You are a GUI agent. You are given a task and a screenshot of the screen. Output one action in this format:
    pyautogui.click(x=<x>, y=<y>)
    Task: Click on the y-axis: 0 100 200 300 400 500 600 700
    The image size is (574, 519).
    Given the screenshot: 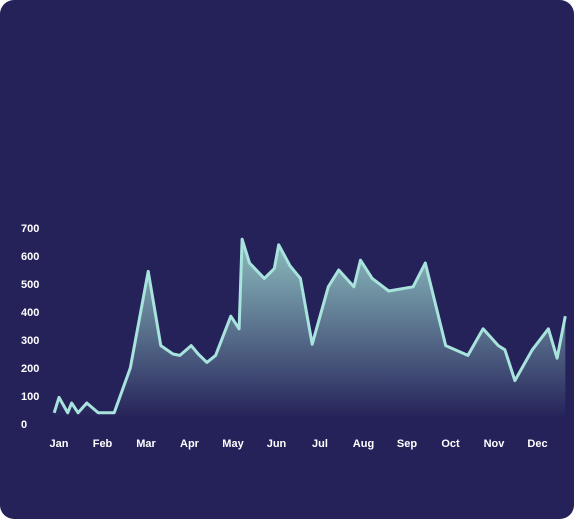 What is the action you would take?
    pyautogui.click(x=30, y=327)
    